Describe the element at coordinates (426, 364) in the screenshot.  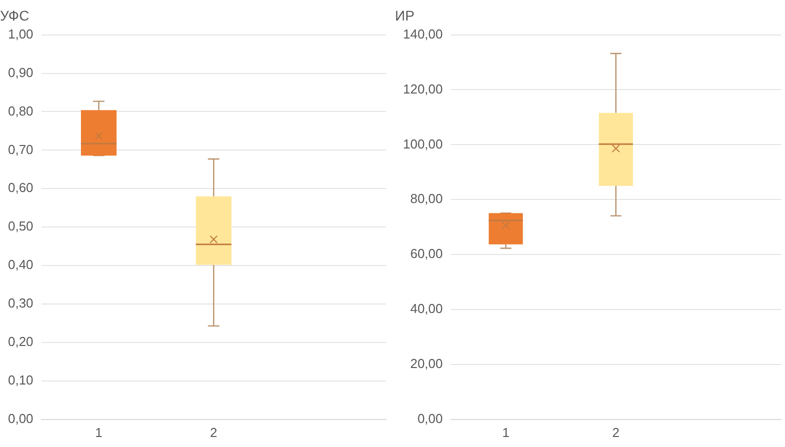
I see `y-tick-label: 20,00` at that location.